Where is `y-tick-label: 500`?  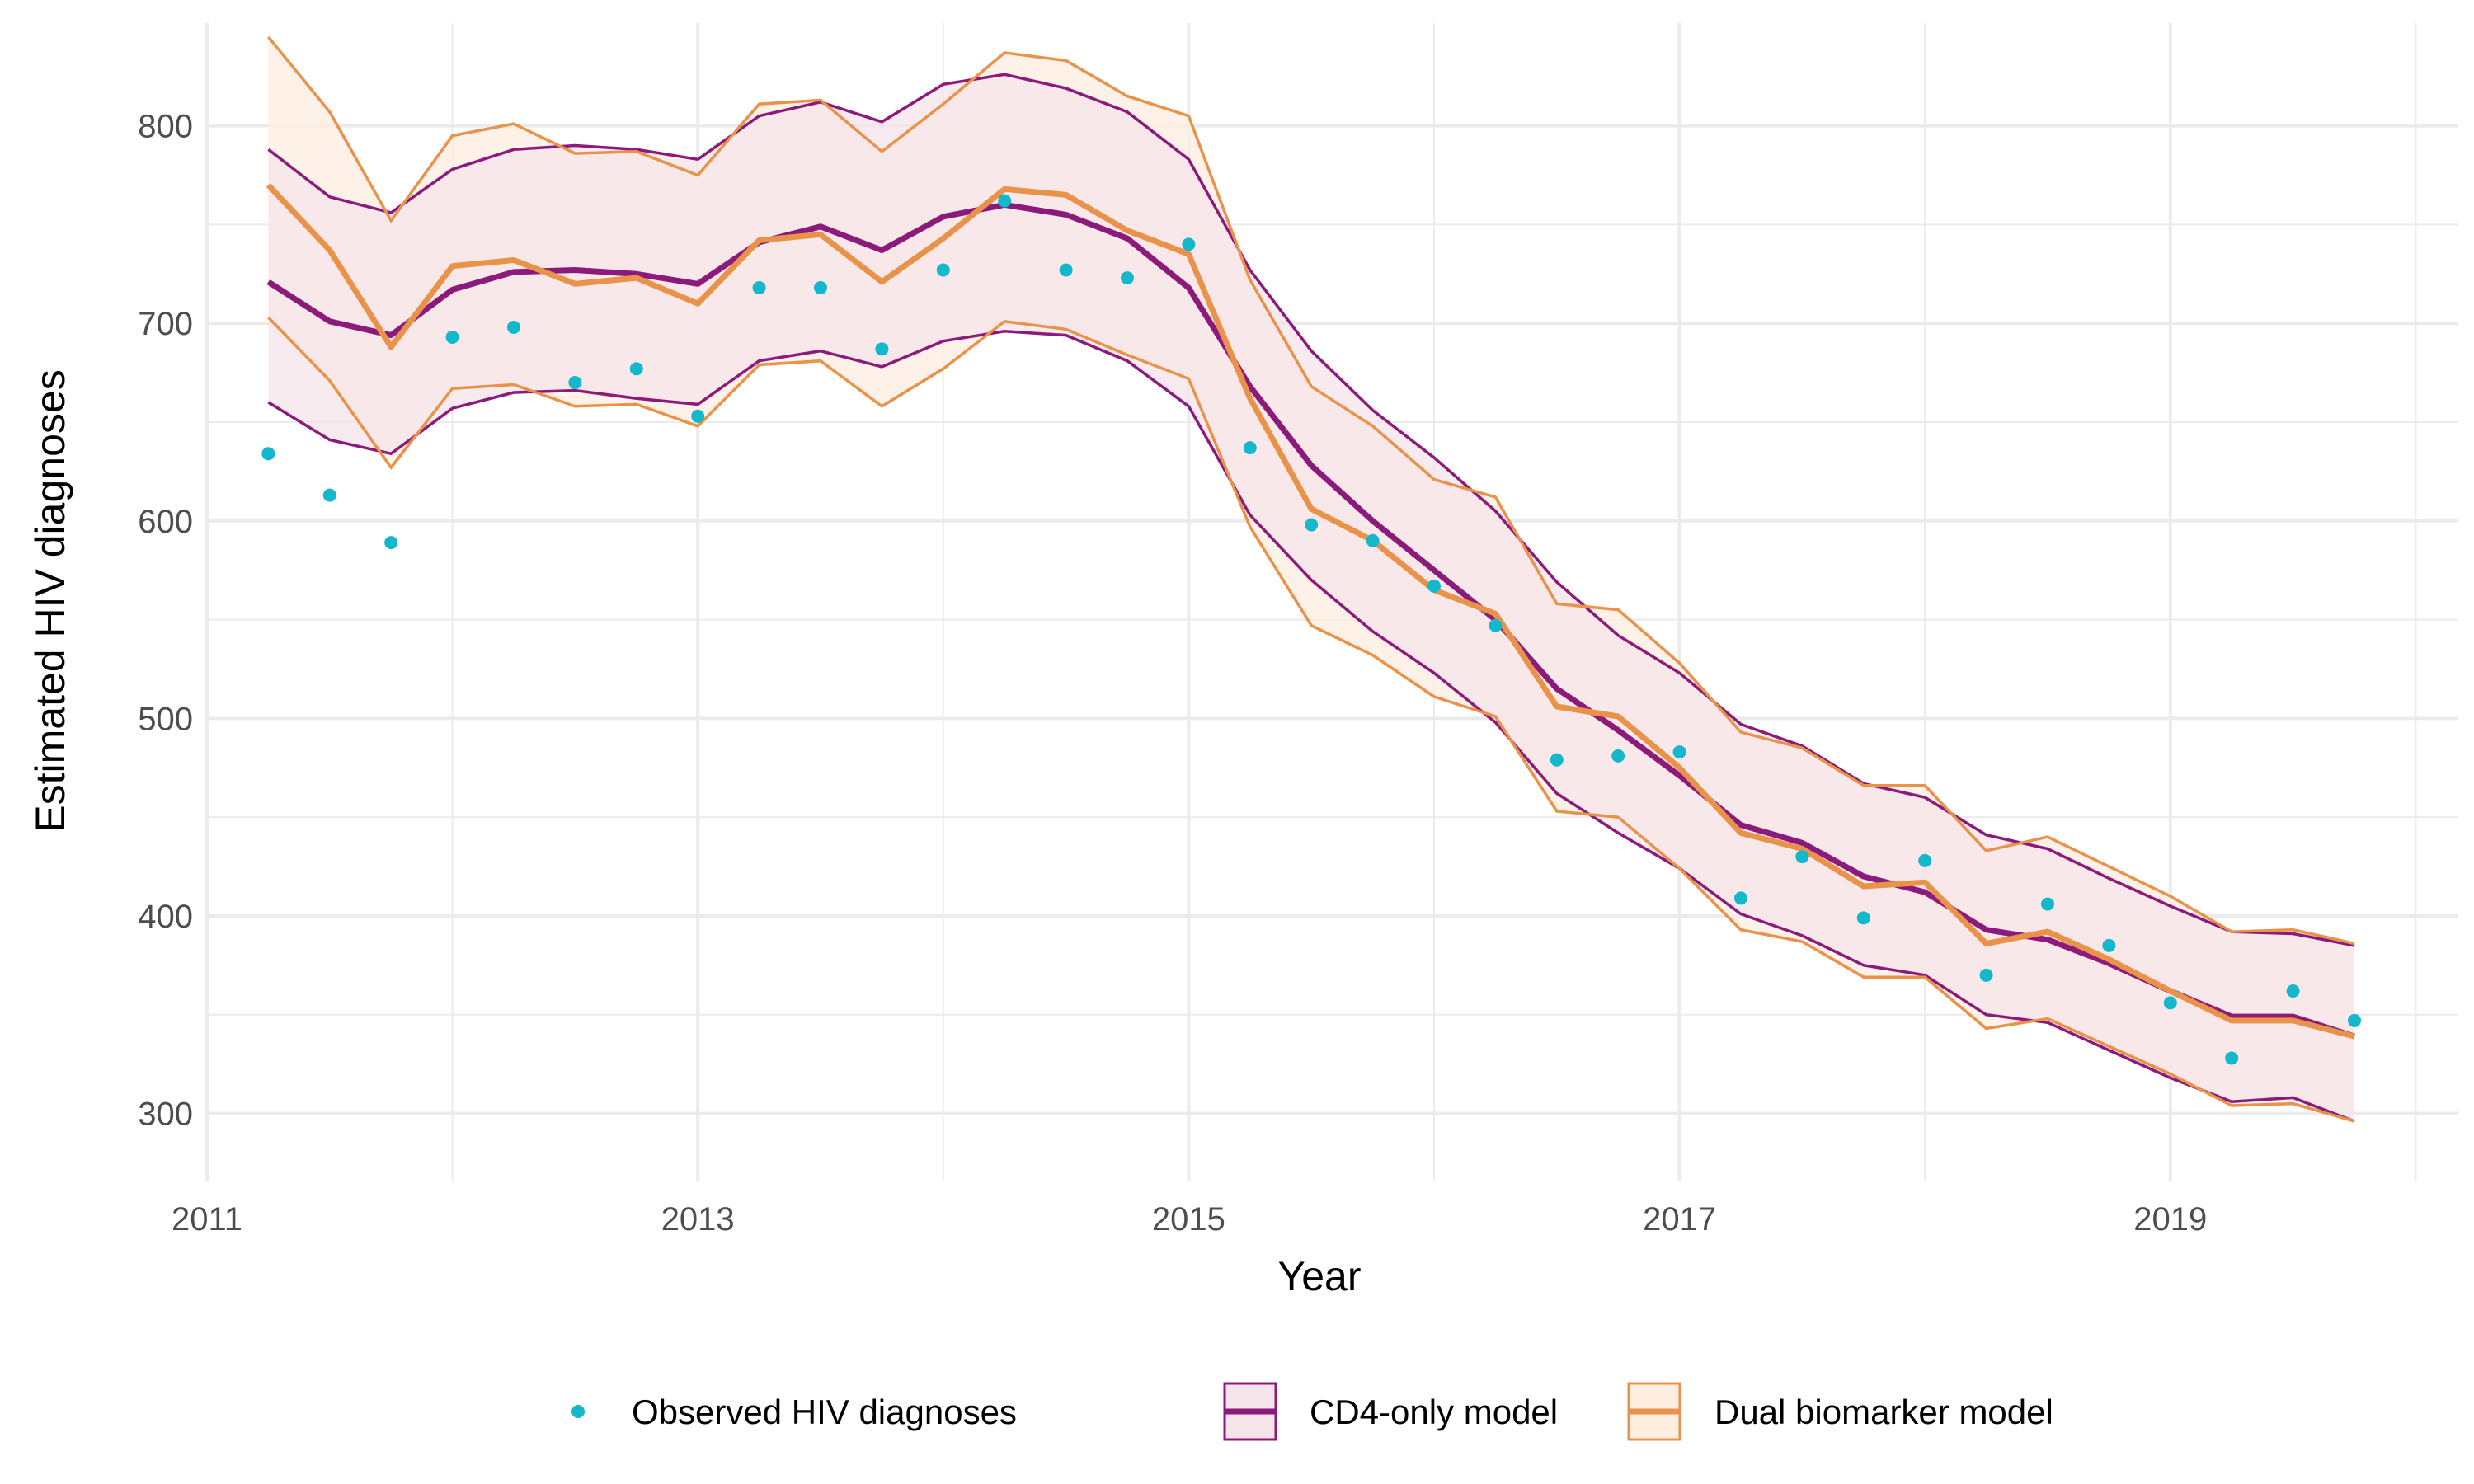
y-tick-label: 500 is located at coordinates (165, 719).